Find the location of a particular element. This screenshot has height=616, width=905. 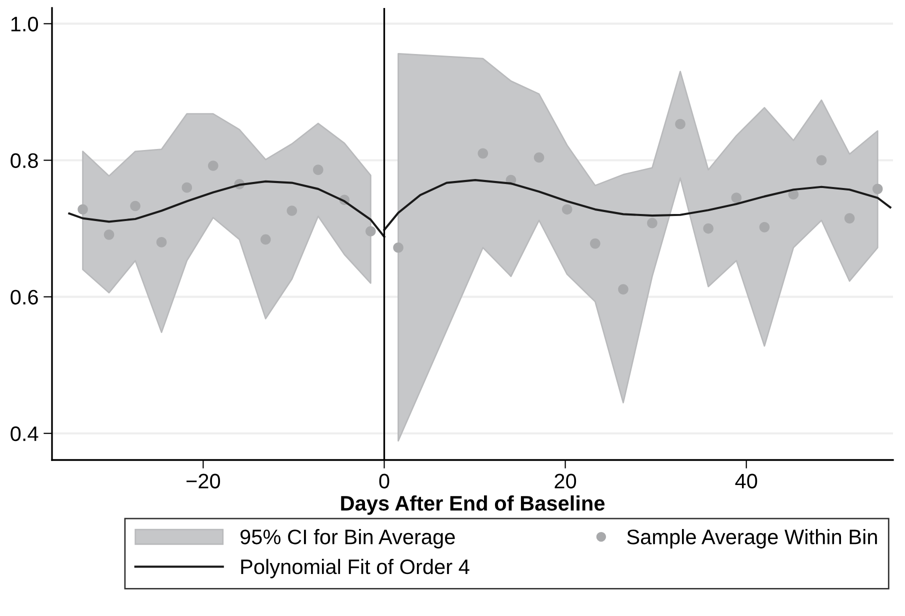

y-tick-label: 1.0 is located at coordinates (24, 24).